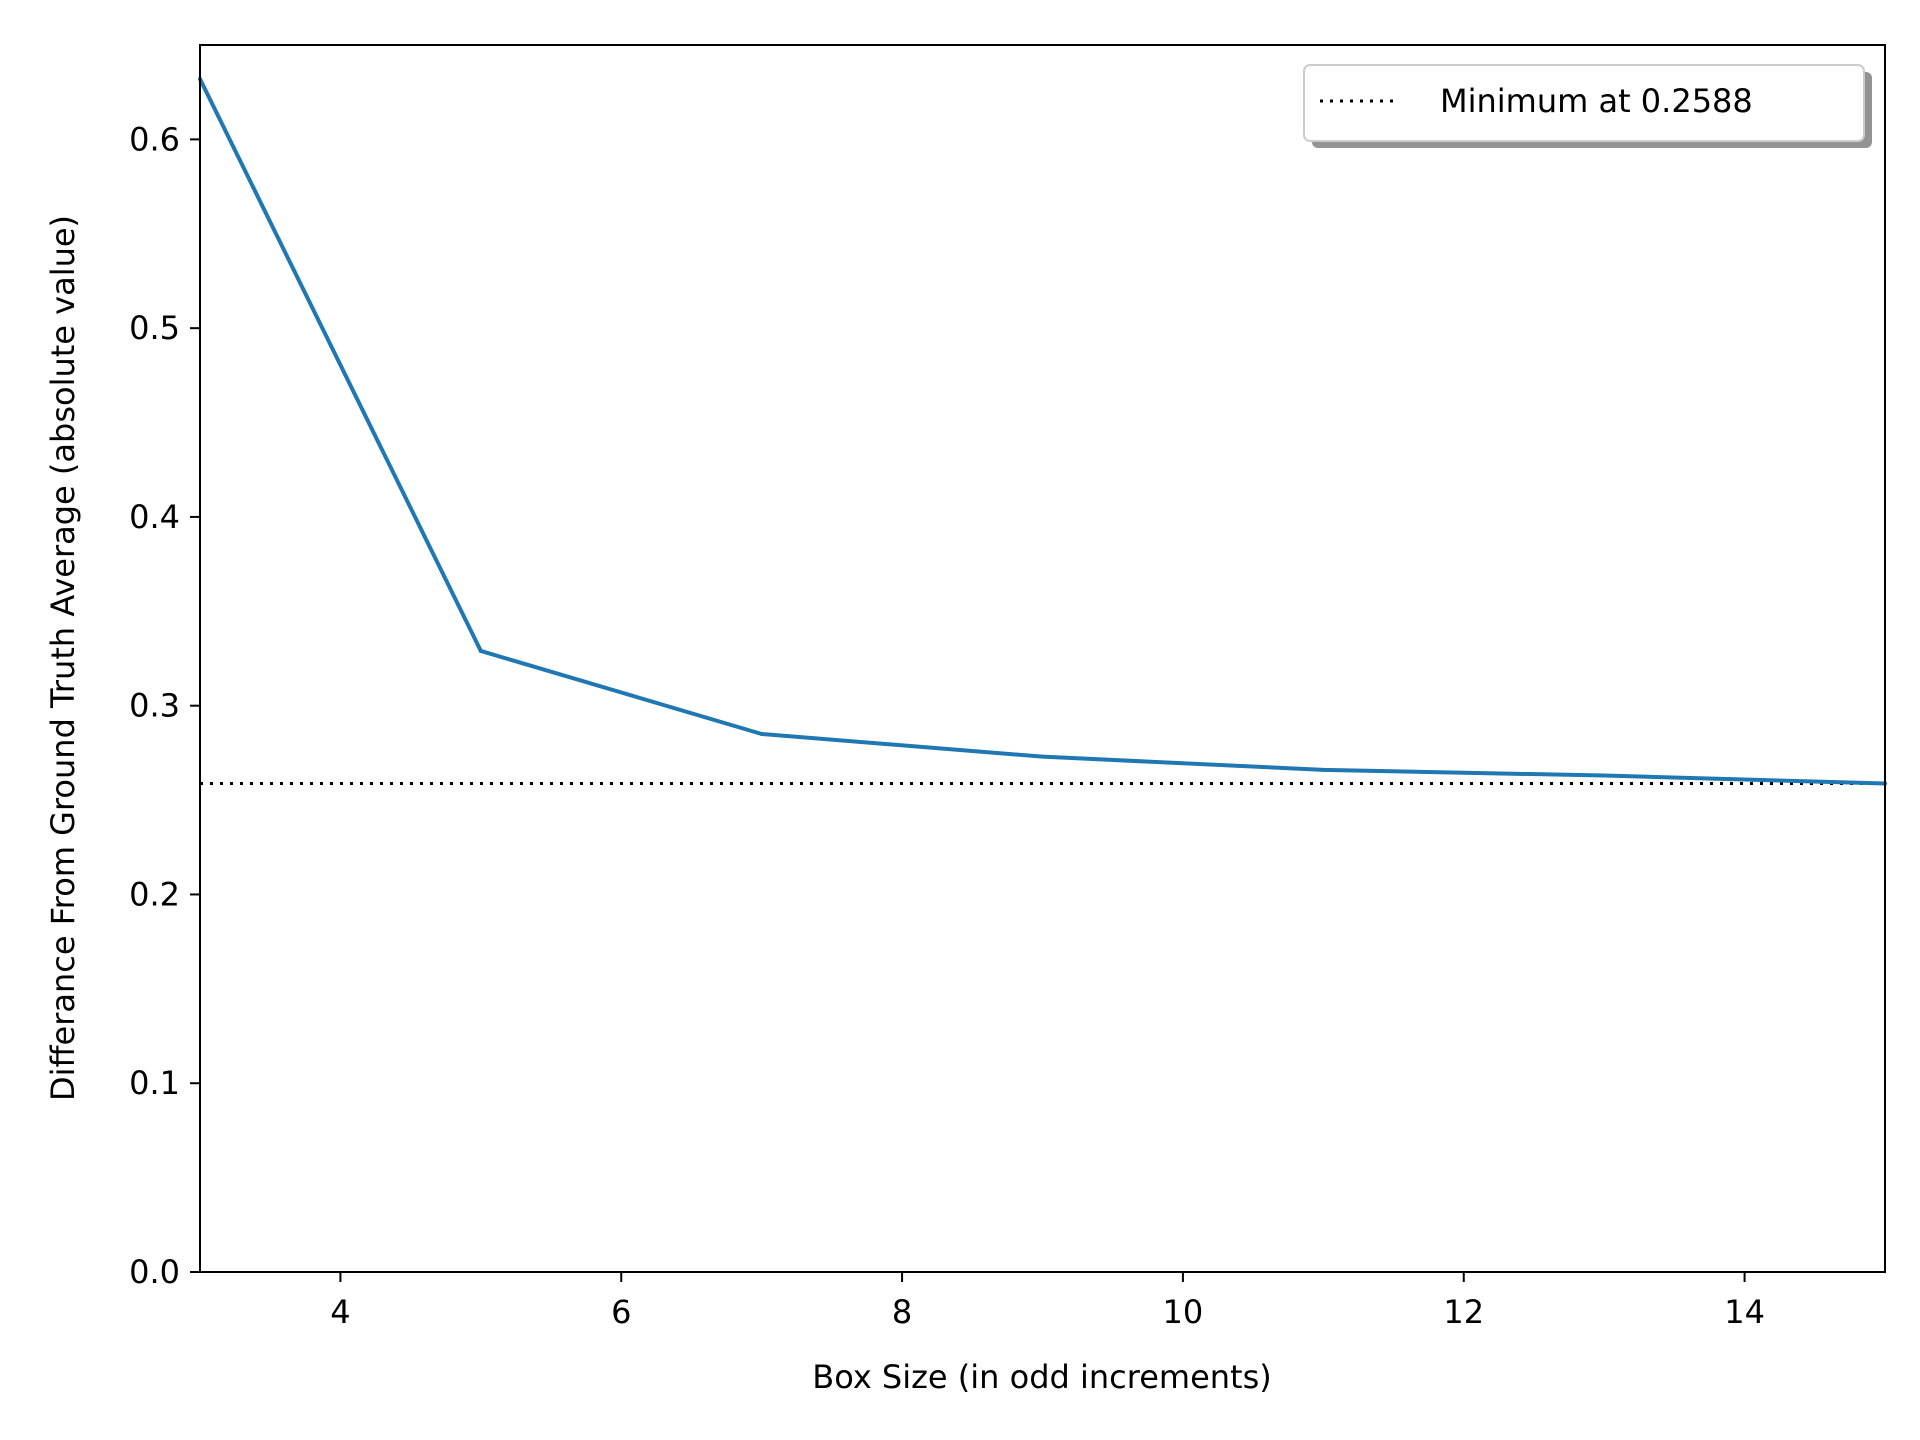 This screenshot has height=1440, width=1920. Describe the element at coordinates (154, 894) in the screenshot. I see `y-tick-label: 0.2` at that location.